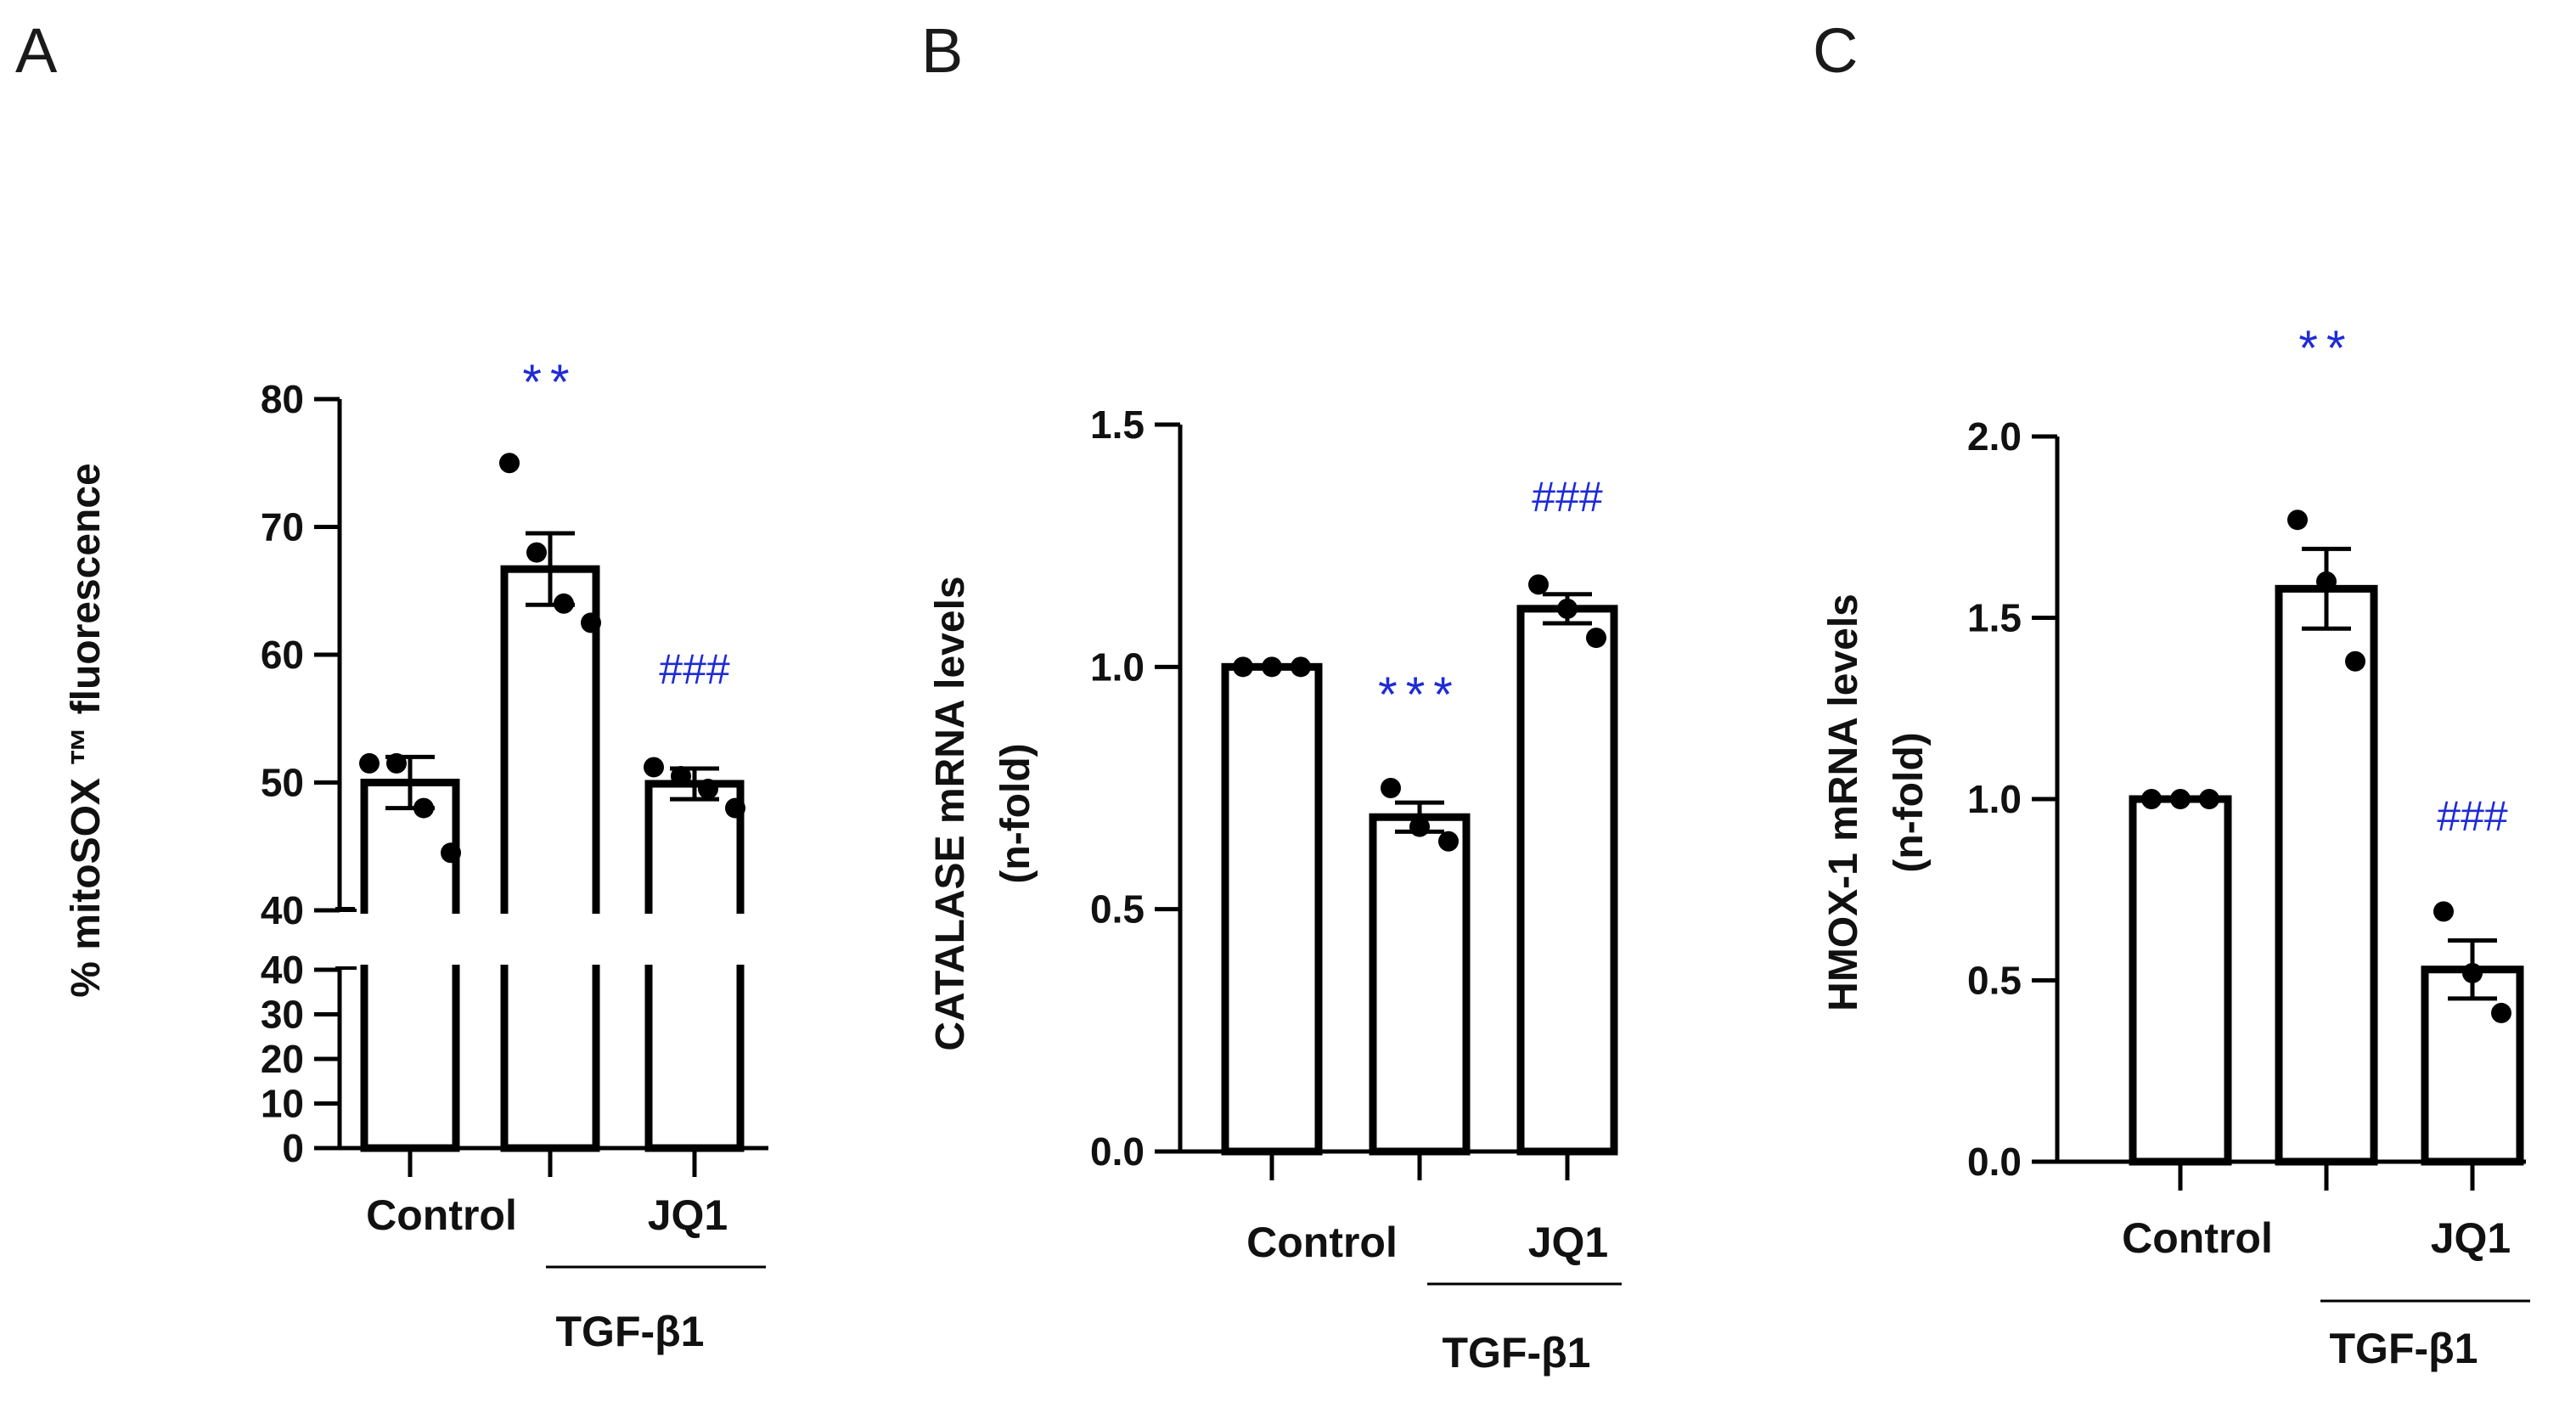 The height and width of the screenshot is (1402, 2576). Describe the element at coordinates (2471, 1238) in the screenshot. I see `panel-c-category-jq1: JQ1` at that location.